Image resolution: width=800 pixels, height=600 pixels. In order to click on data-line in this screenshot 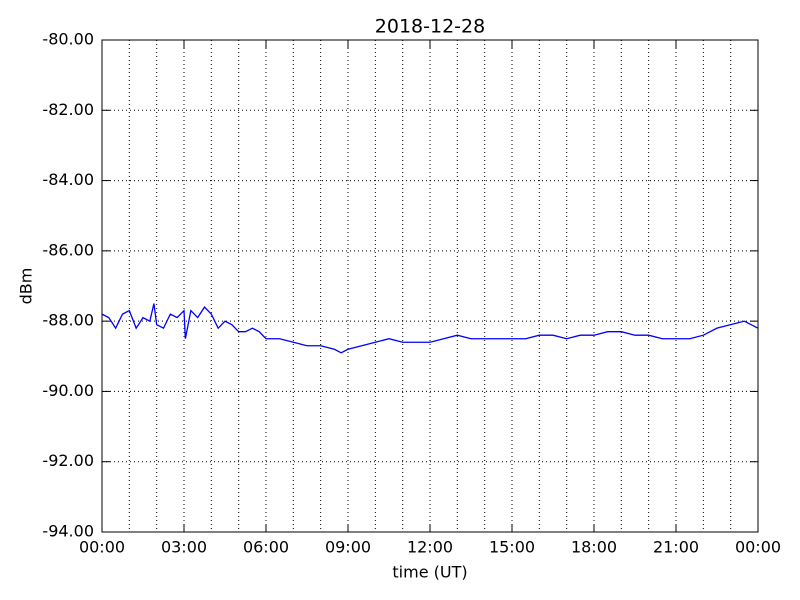, I will do `click(430, 328)`.